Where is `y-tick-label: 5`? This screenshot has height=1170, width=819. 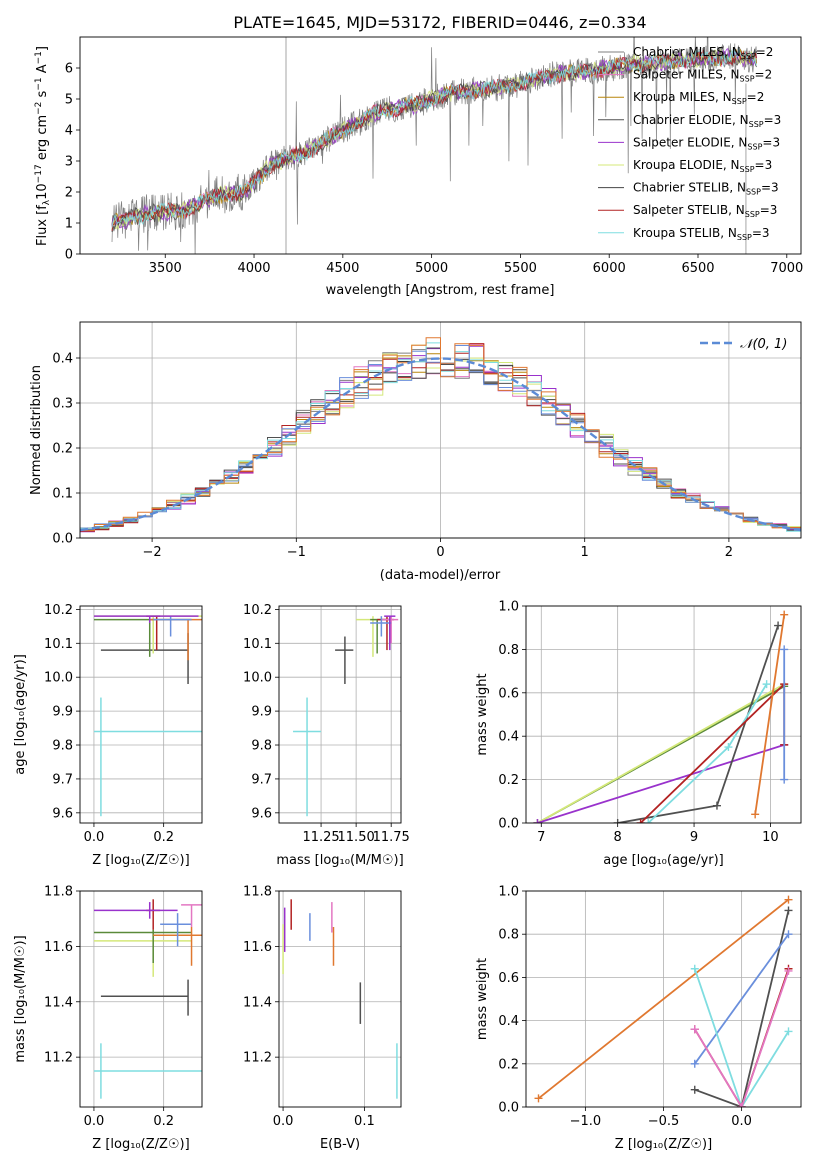
y-tick-label: 5 is located at coordinates (69, 100).